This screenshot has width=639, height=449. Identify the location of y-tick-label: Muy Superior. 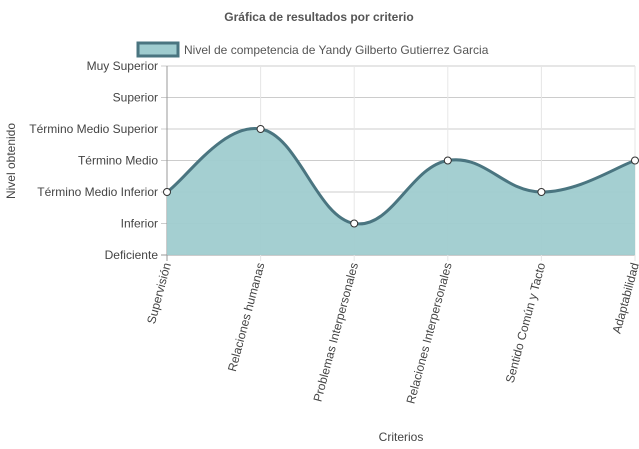
(122, 66).